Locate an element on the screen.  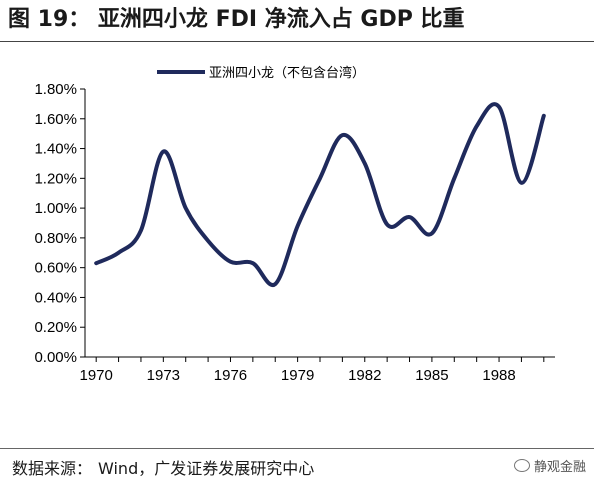
y-tick-label: 0.60% is located at coordinates (55, 268).